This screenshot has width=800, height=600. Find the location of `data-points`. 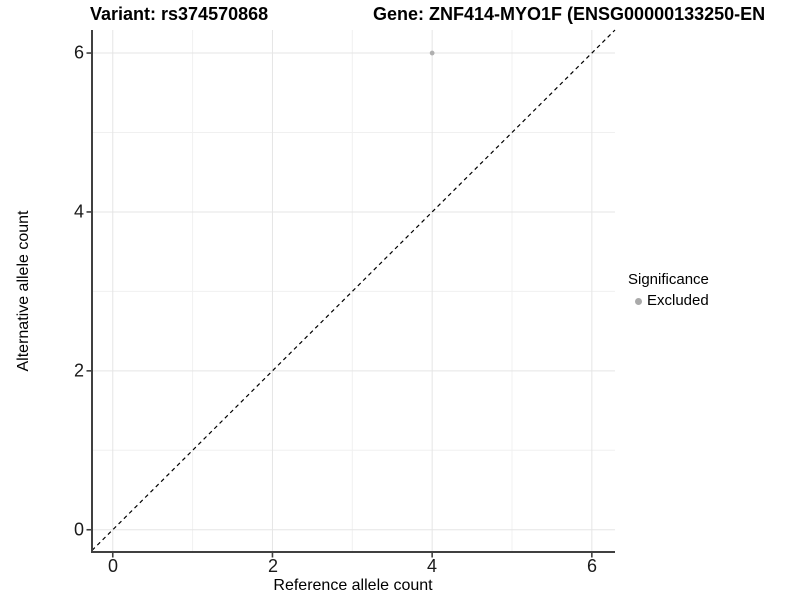

data-points is located at coordinates (432, 53).